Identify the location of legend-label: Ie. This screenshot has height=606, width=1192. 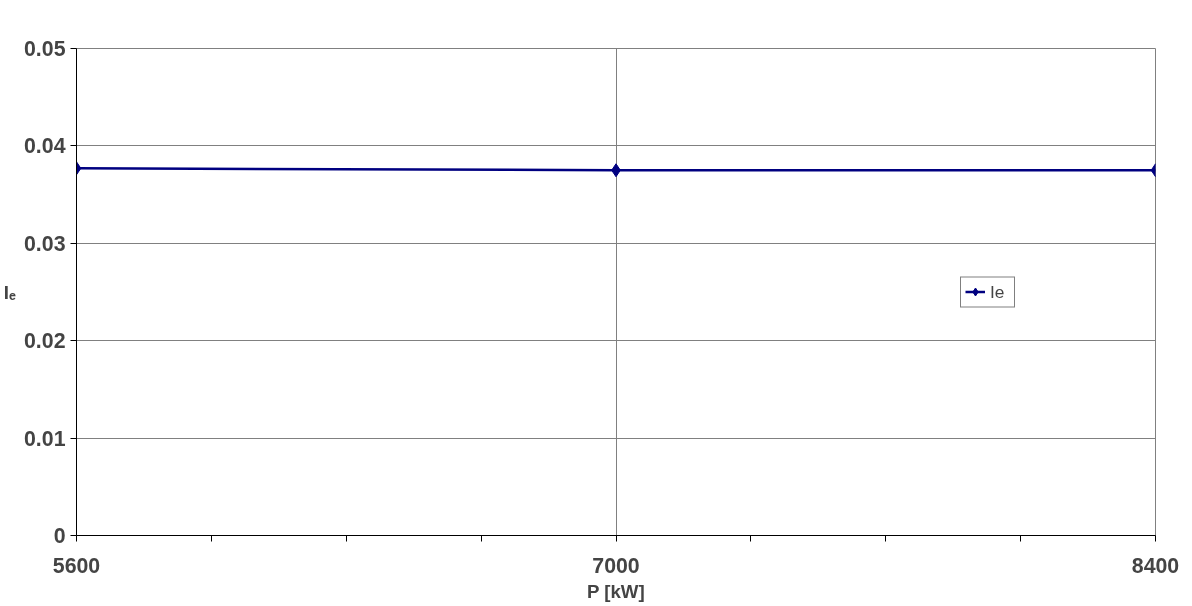
(998, 291).